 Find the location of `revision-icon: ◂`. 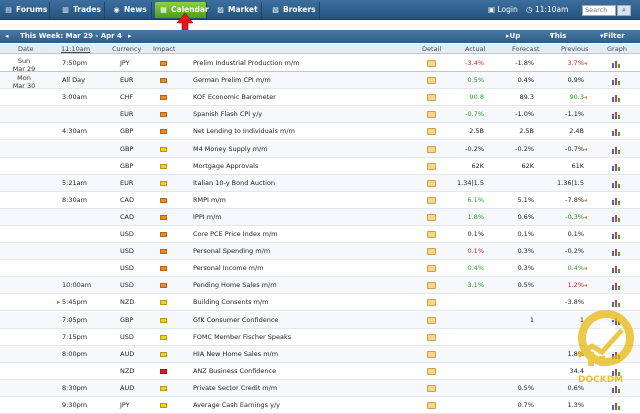

revision-icon: ◂ is located at coordinates (586, 149).